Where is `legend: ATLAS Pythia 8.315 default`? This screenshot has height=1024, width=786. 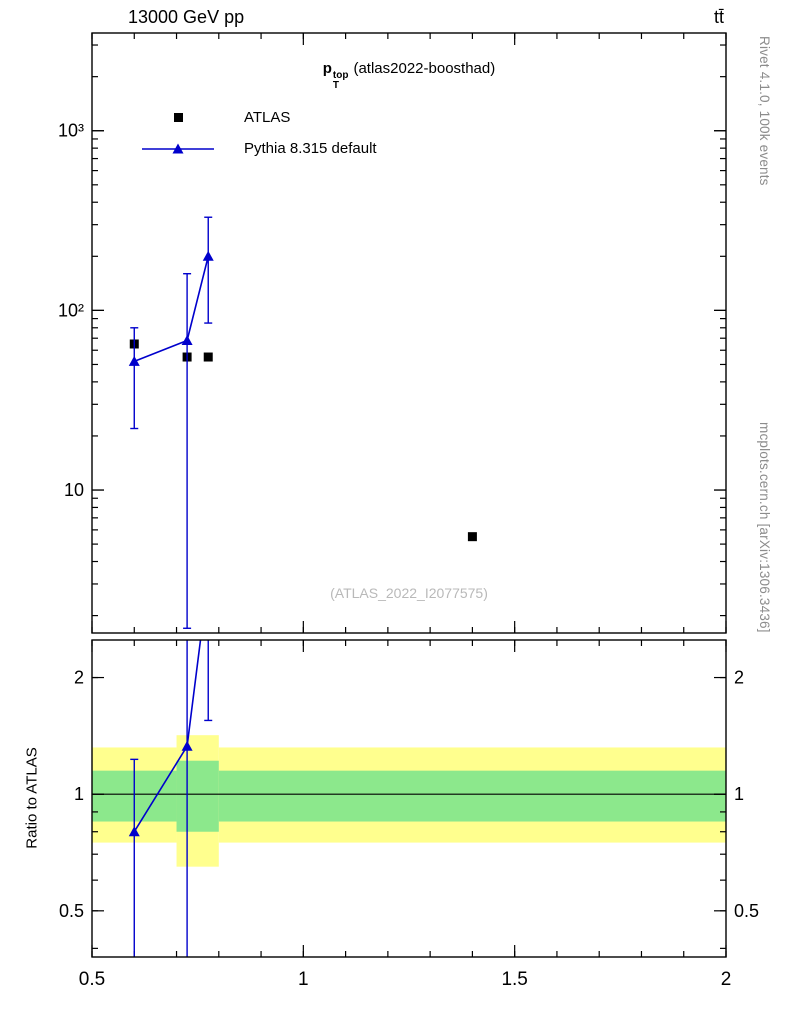
legend: ATLAS Pythia 8.315 default is located at coordinates (258, 133).